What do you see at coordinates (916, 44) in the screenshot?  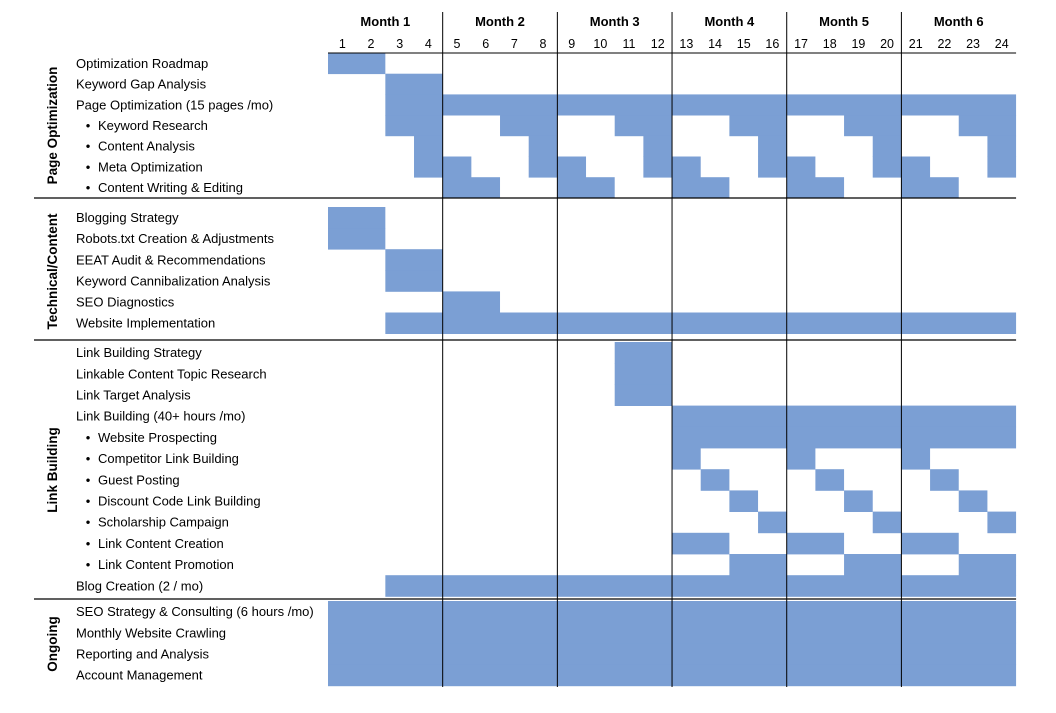 I see `week-number: 21` at bounding box center [916, 44].